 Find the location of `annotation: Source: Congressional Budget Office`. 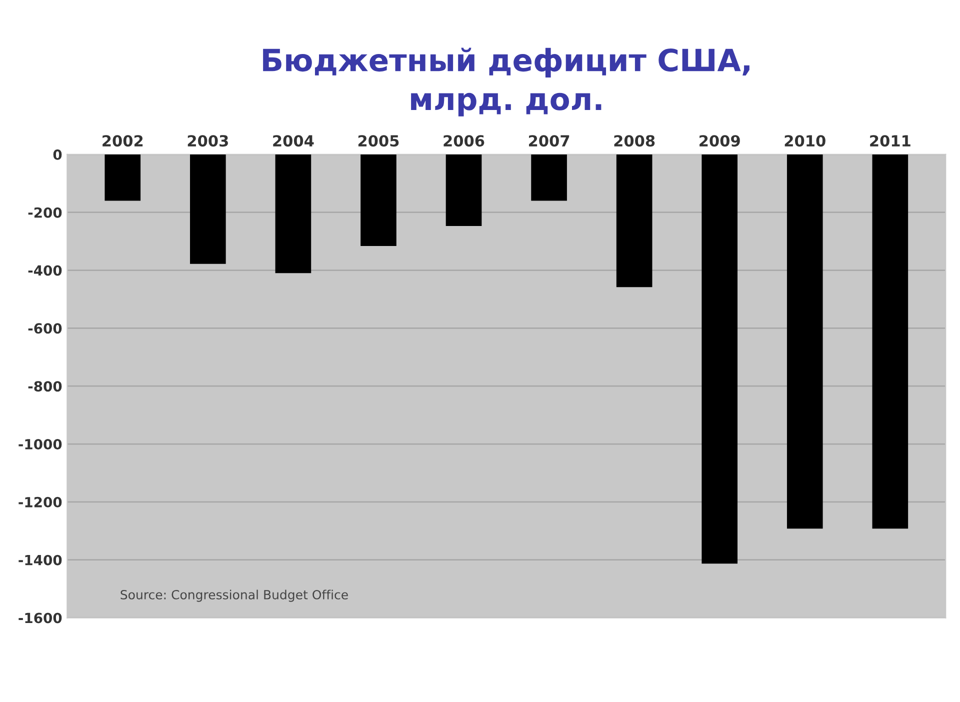

annotation: Source: Congressional Budget Office is located at coordinates (234, 596).